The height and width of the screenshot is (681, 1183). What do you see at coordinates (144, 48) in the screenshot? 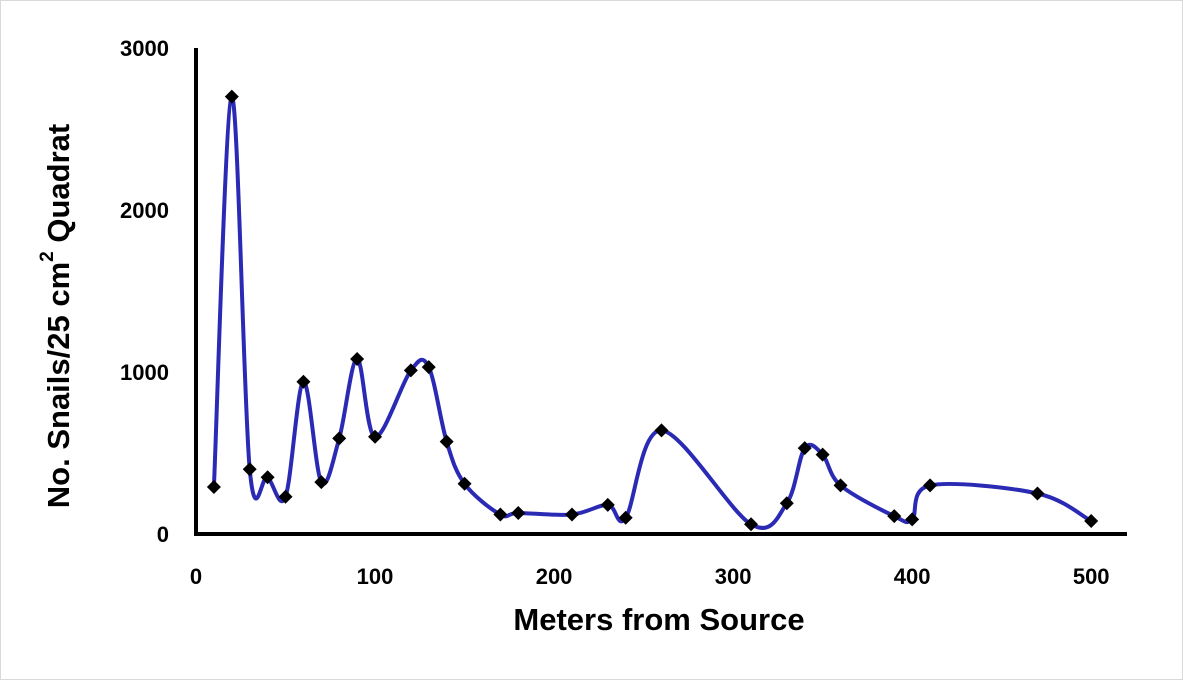
I see `y-tick-label: 3000` at bounding box center [144, 48].